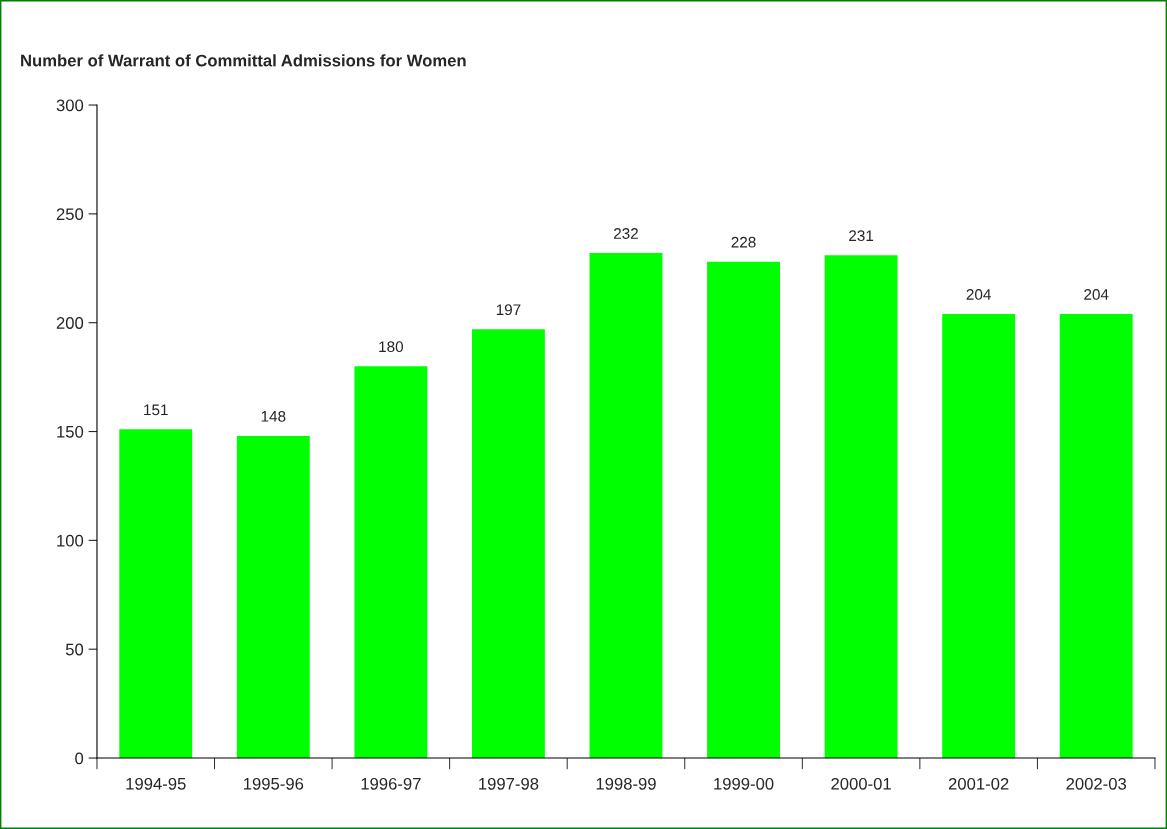 This screenshot has width=1167, height=829. I want to click on x-tick-label: 1995-96, so click(274, 783).